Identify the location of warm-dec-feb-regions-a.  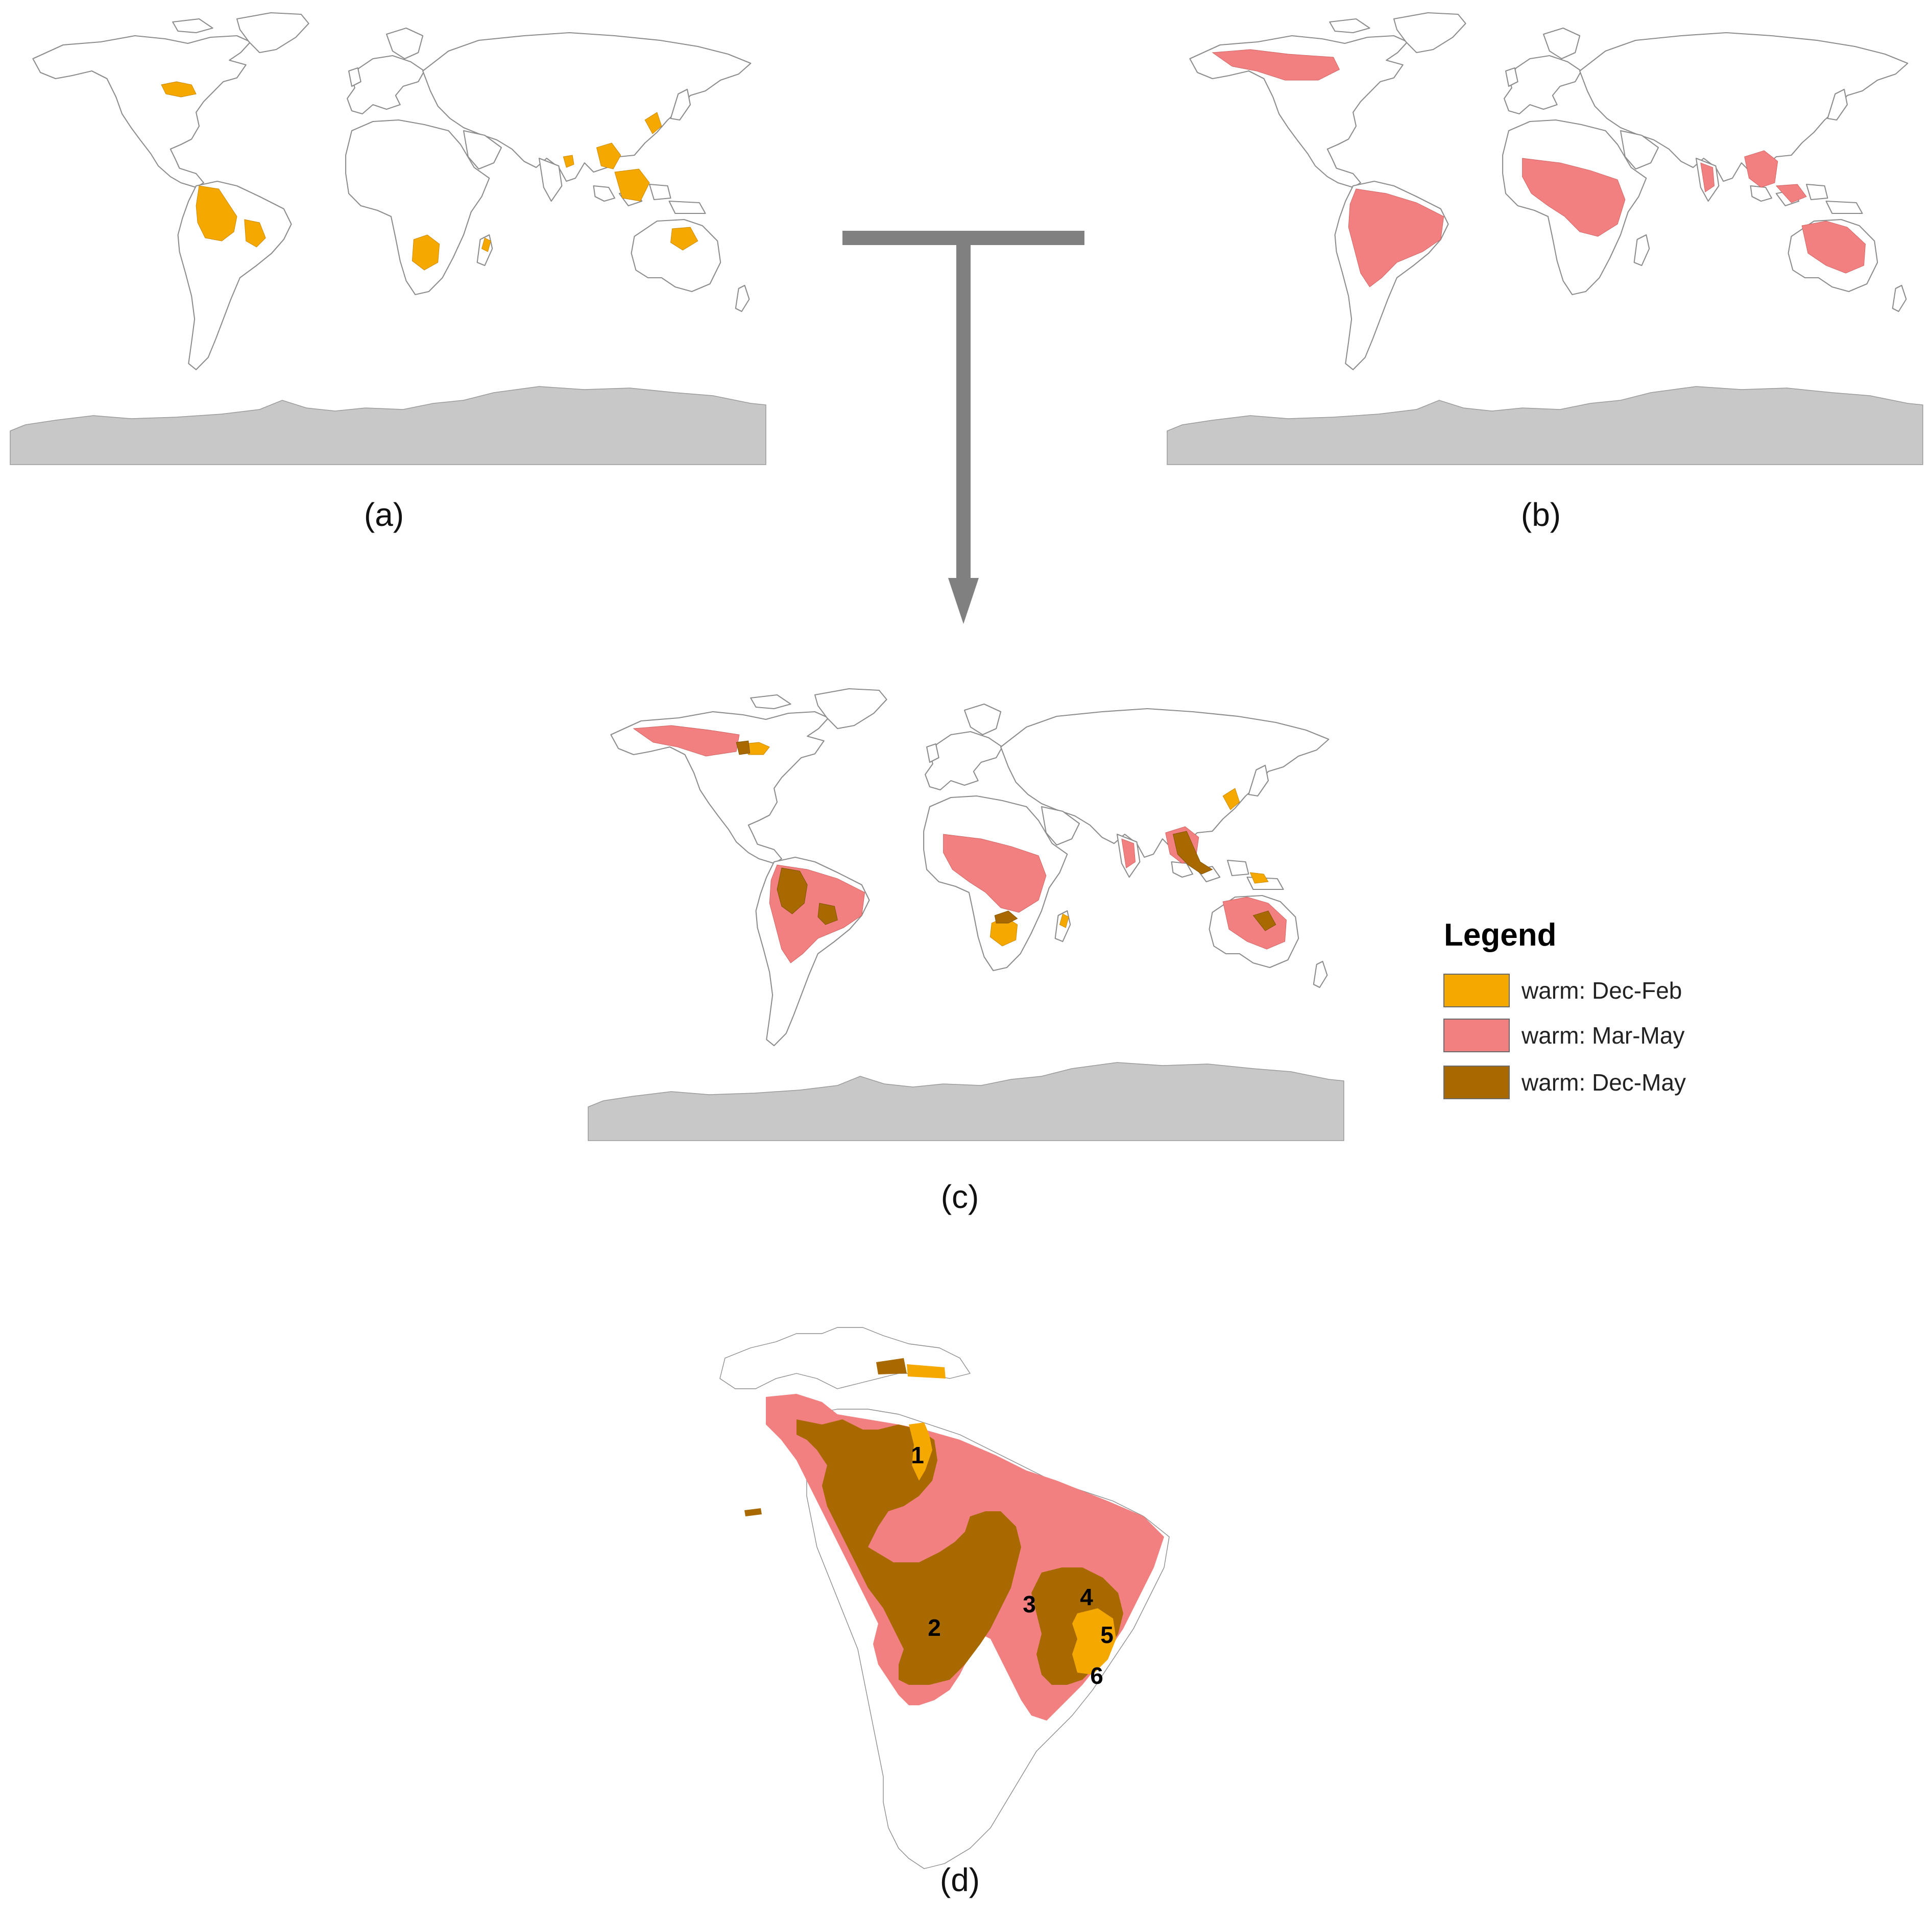
(429, 176).